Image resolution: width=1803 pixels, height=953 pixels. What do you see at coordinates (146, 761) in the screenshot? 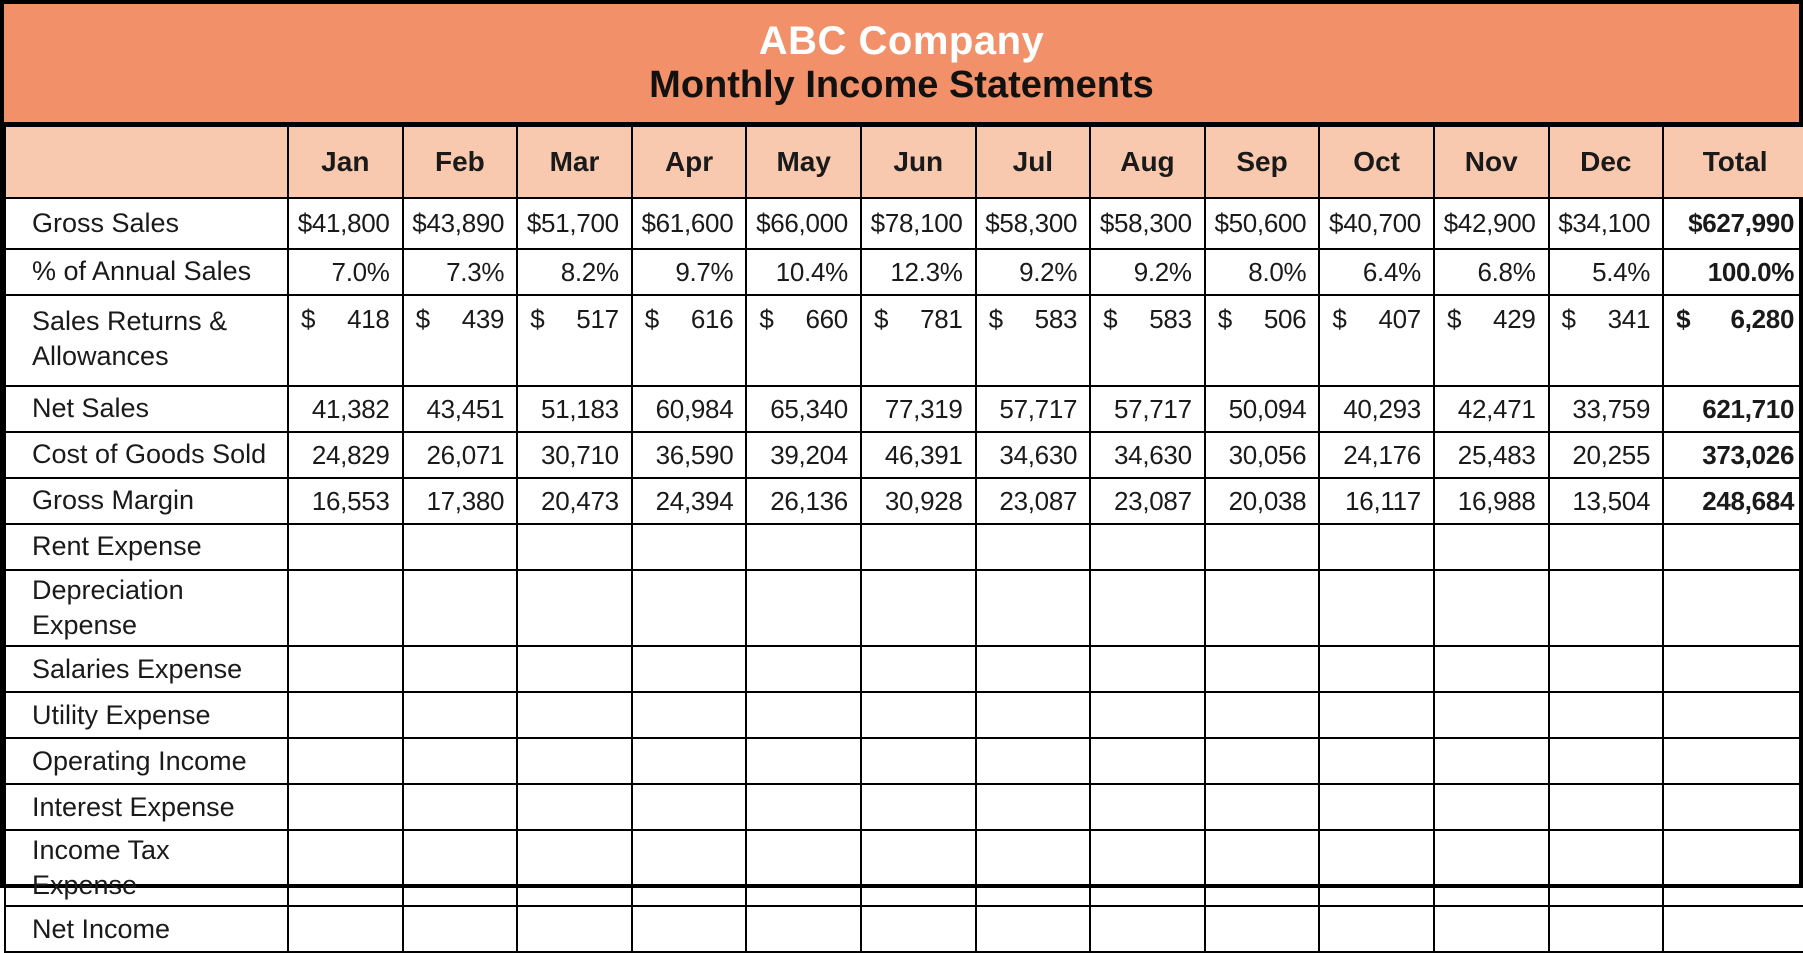
I see `row-label: Operating Income` at bounding box center [146, 761].